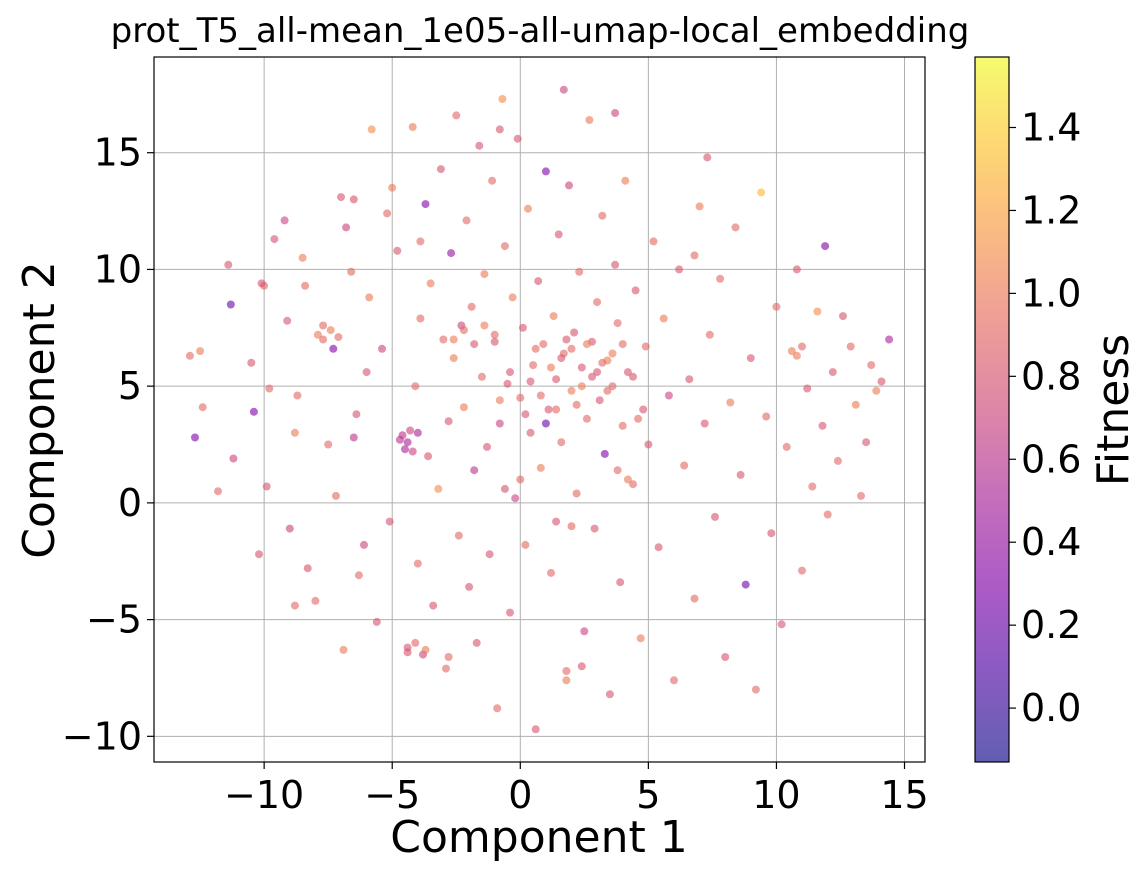 This screenshot has width=1142, height=872. I want to click on y-tick-label: −10, so click(102, 736).